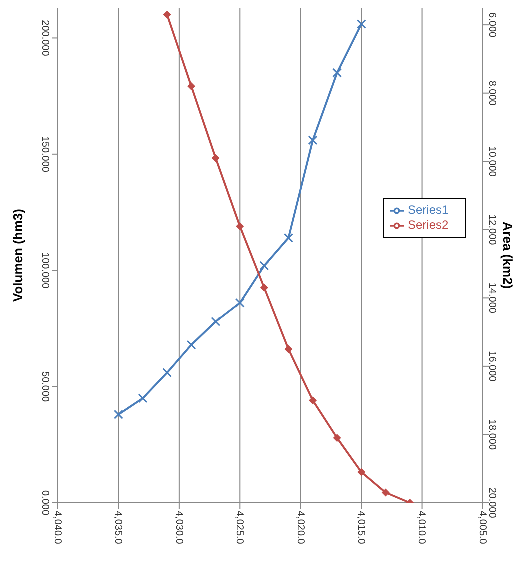 This screenshot has height=580, width=523. Describe the element at coordinates (57, 528) in the screenshot. I see `x-tick-label: 4,040.0` at that location.